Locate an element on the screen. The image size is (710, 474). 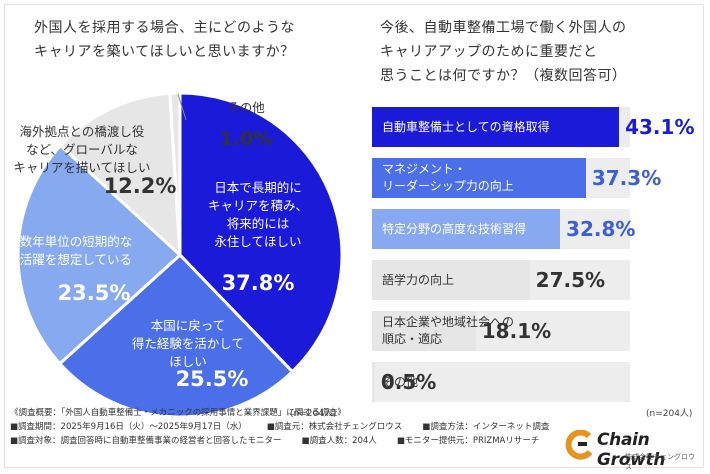
pie-slice-label-2: 本国に戻って得た経験を活かしてほしい is located at coordinates (188, 343).